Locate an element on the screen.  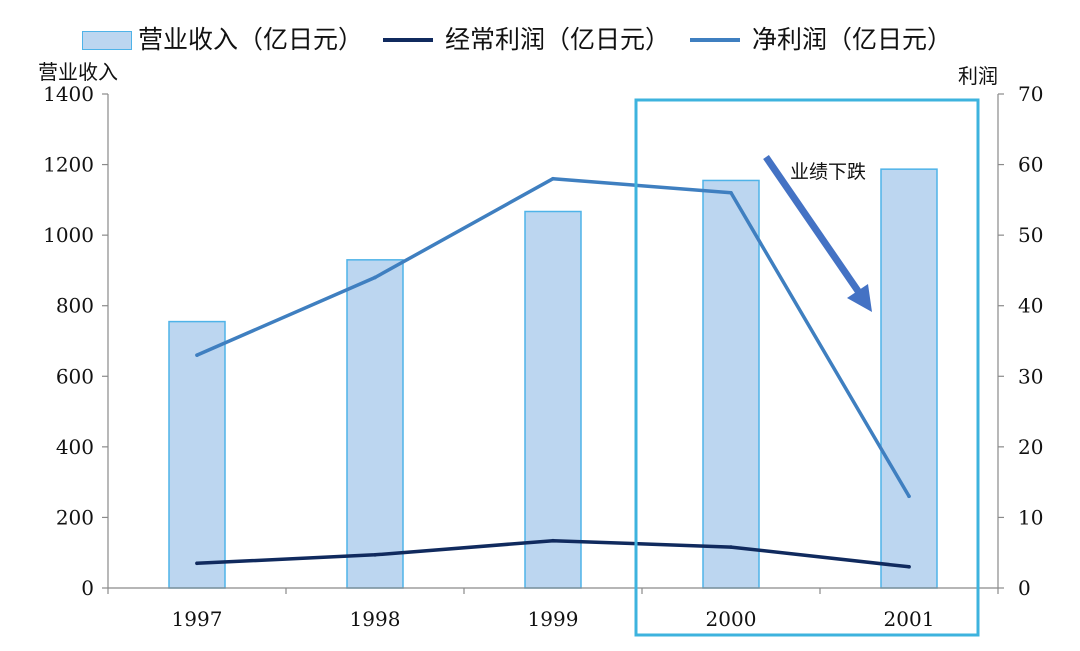
left-tick-label: 0 is located at coordinates (87, 588).